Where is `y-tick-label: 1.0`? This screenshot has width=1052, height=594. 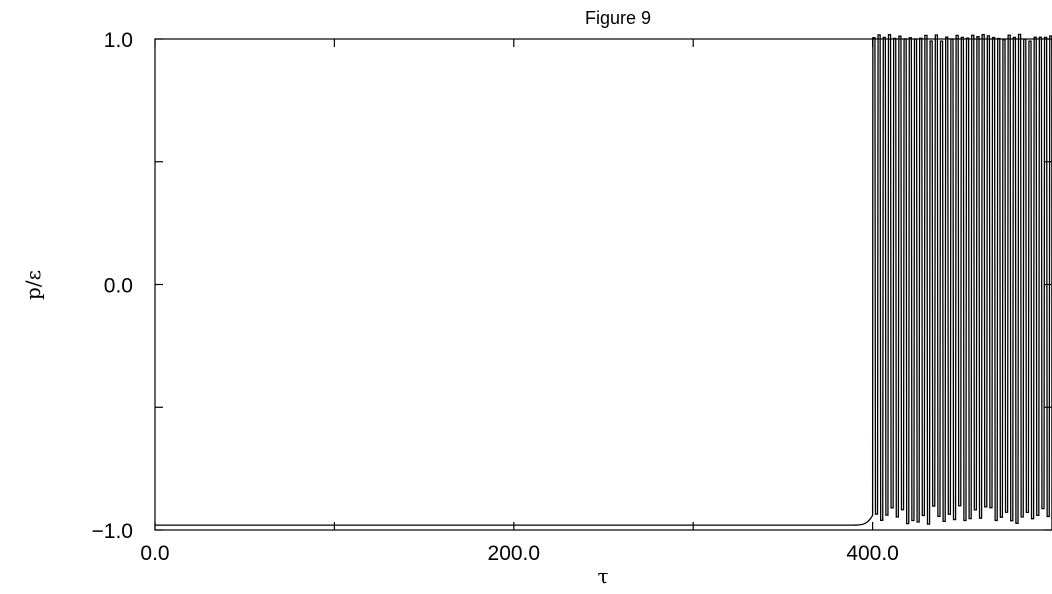 y-tick-label: 1.0 is located at coordinates (118, 40).